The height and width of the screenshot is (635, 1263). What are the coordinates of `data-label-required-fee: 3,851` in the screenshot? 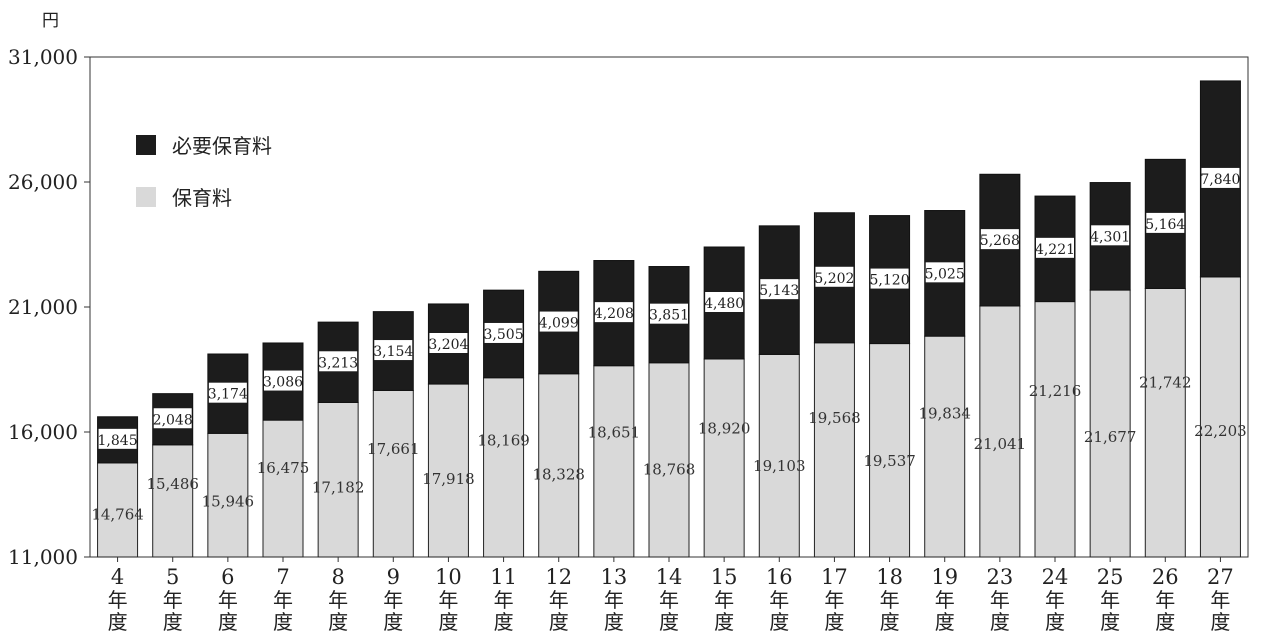 It's located at (669, 316).